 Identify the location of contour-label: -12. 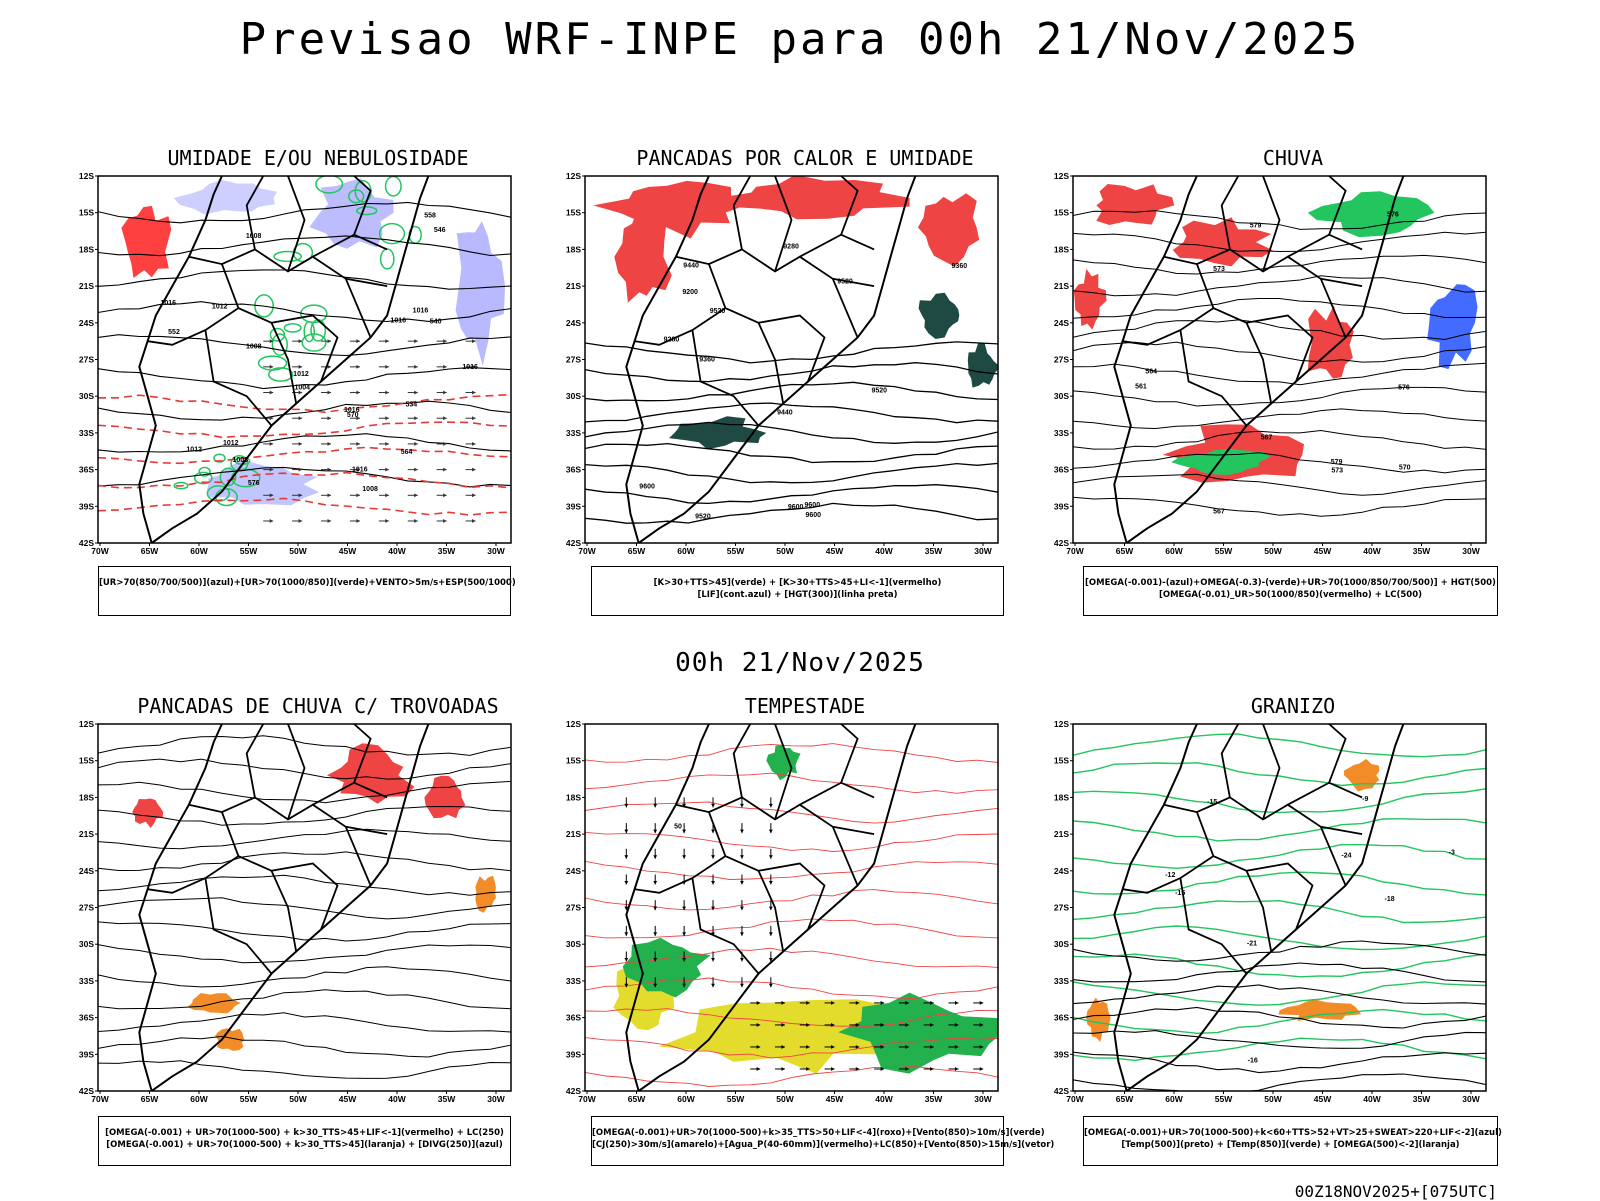
(1170, 875).